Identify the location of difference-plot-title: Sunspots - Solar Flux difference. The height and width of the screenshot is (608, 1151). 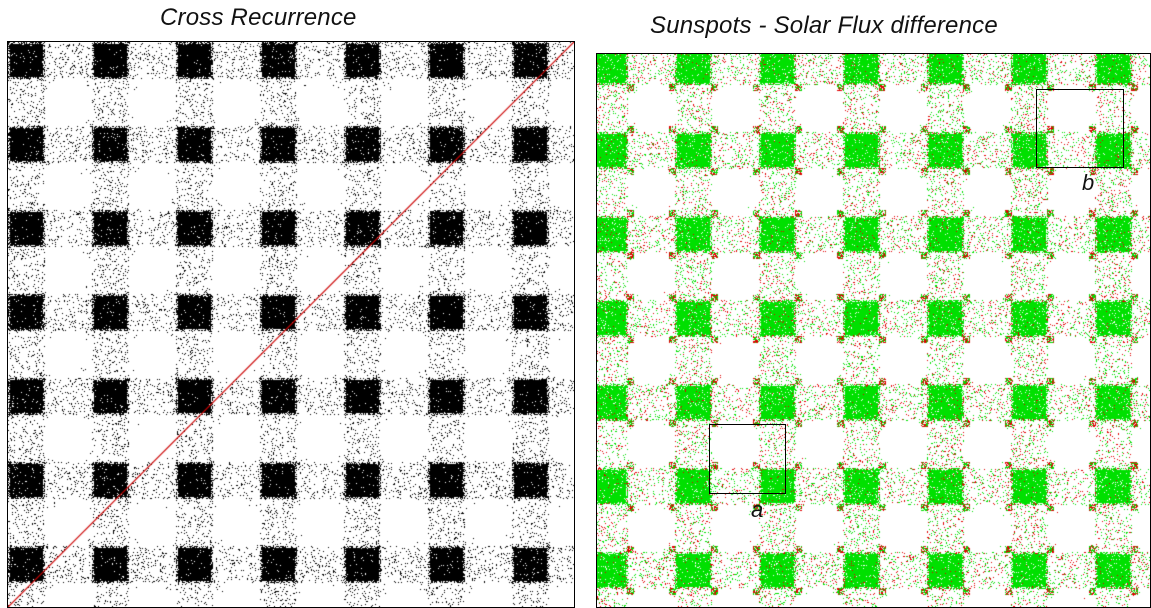
(824, 25).